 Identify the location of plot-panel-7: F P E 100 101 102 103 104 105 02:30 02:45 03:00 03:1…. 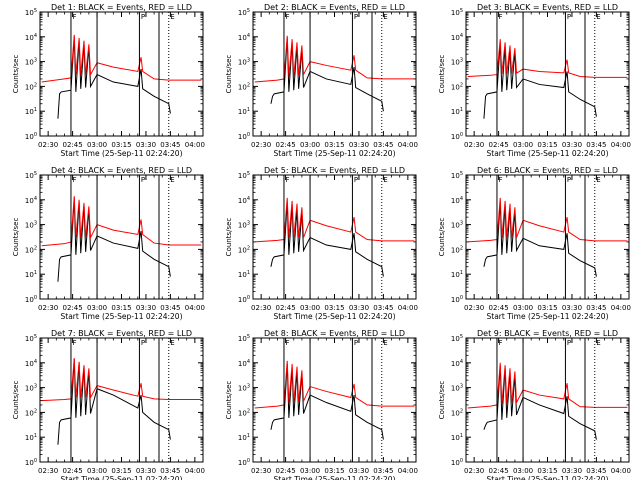
(108, 404).